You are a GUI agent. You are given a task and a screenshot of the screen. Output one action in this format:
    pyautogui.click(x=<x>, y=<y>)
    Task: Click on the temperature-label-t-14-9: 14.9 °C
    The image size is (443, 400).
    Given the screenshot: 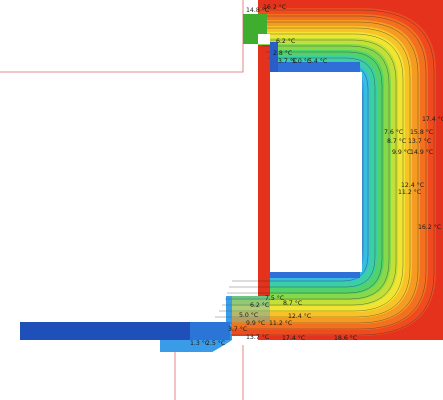 What is the action you would take?
    pyautogui.click(x=421, y=152)
    